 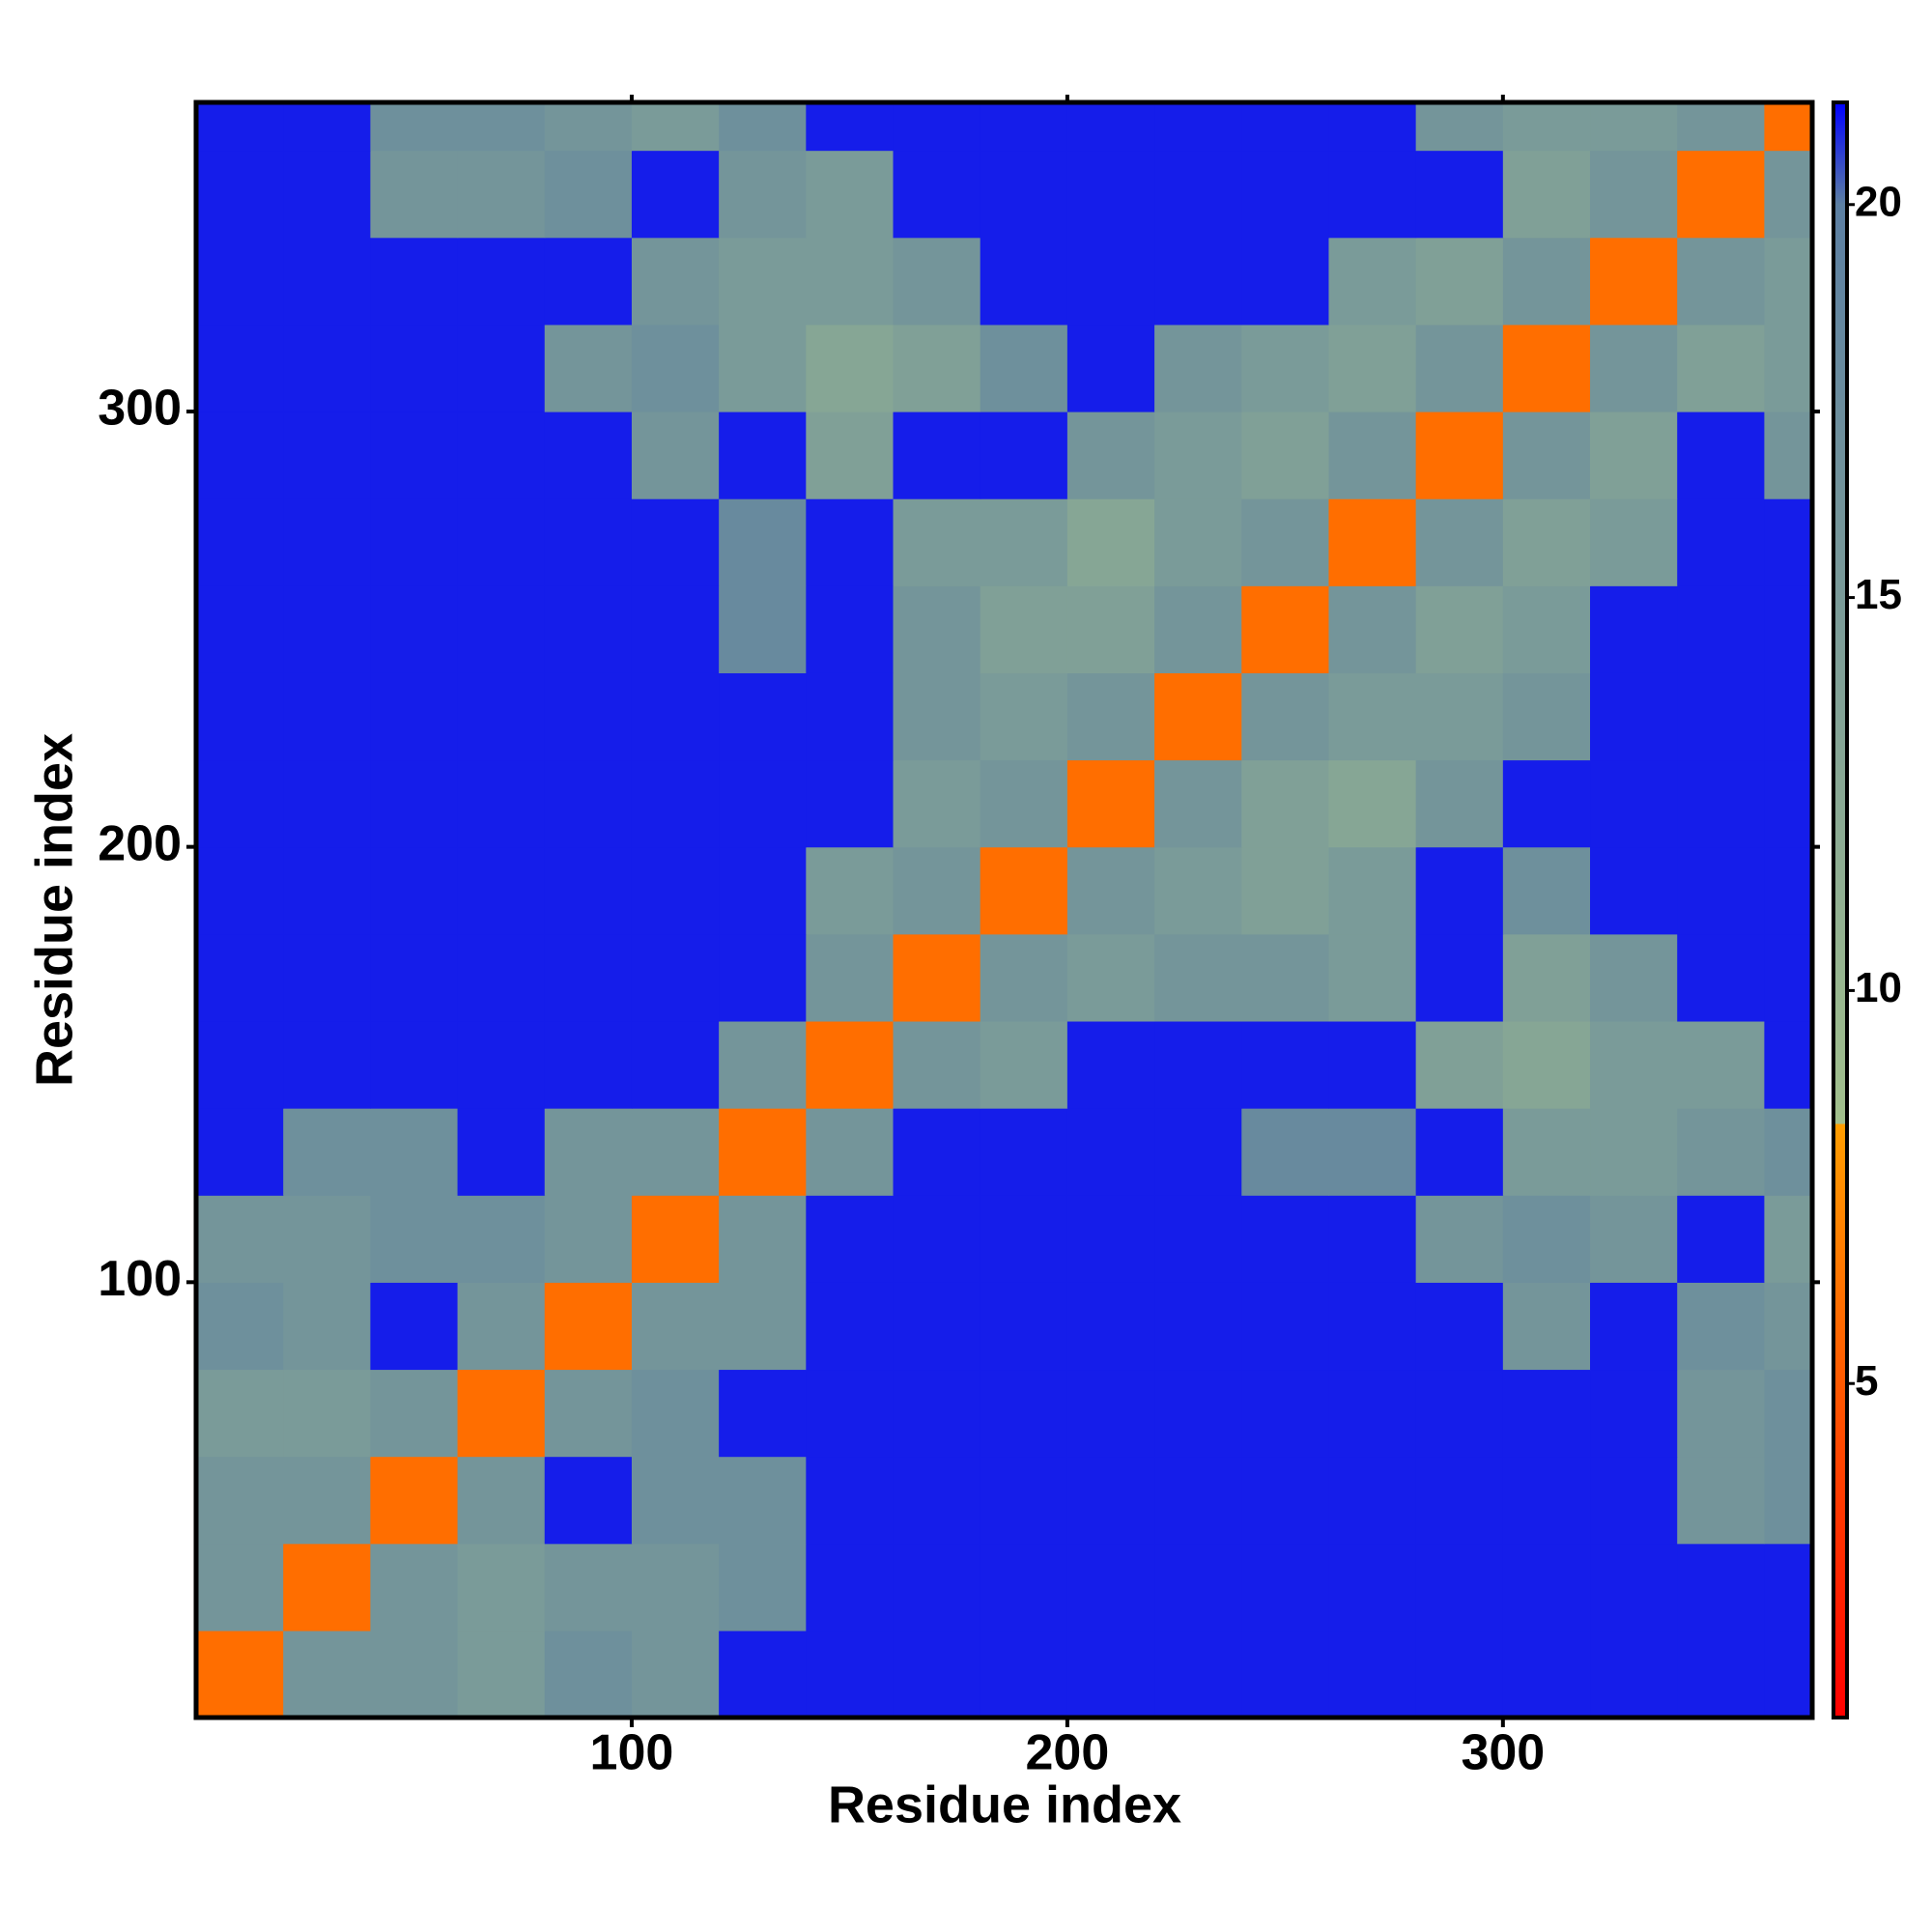 I want to click on colorbar-tick-label: 20, so click(x=1878, y=201).